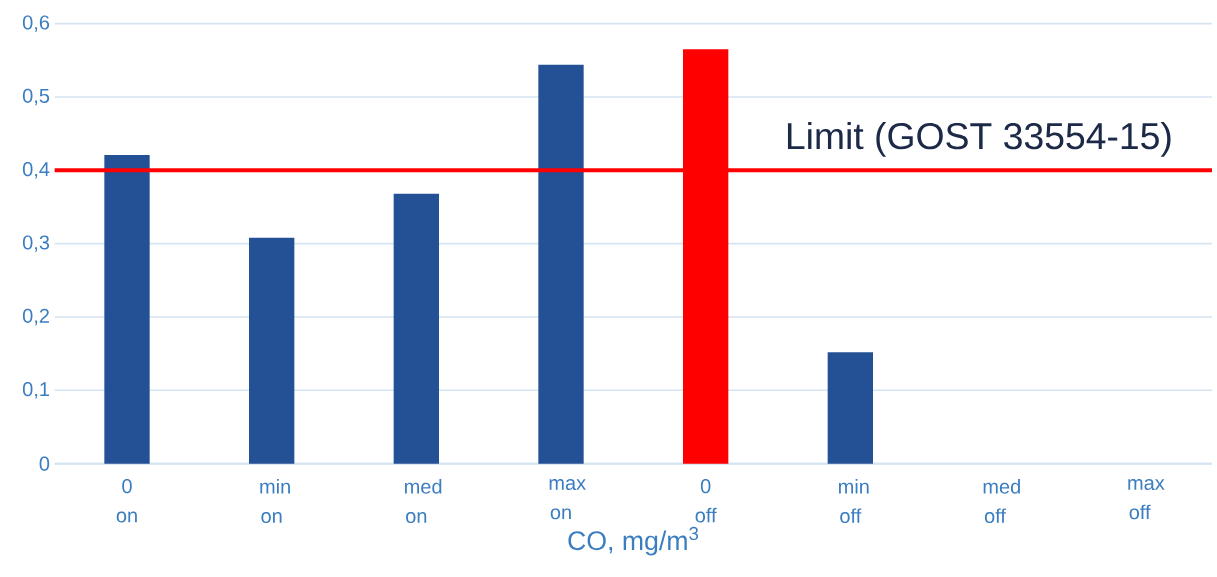 This screenshot has width=1217, height=577. Describe the element at coordinates (36, 97) in the screenshot. I see `y-tick-label: 0,5` at that location.